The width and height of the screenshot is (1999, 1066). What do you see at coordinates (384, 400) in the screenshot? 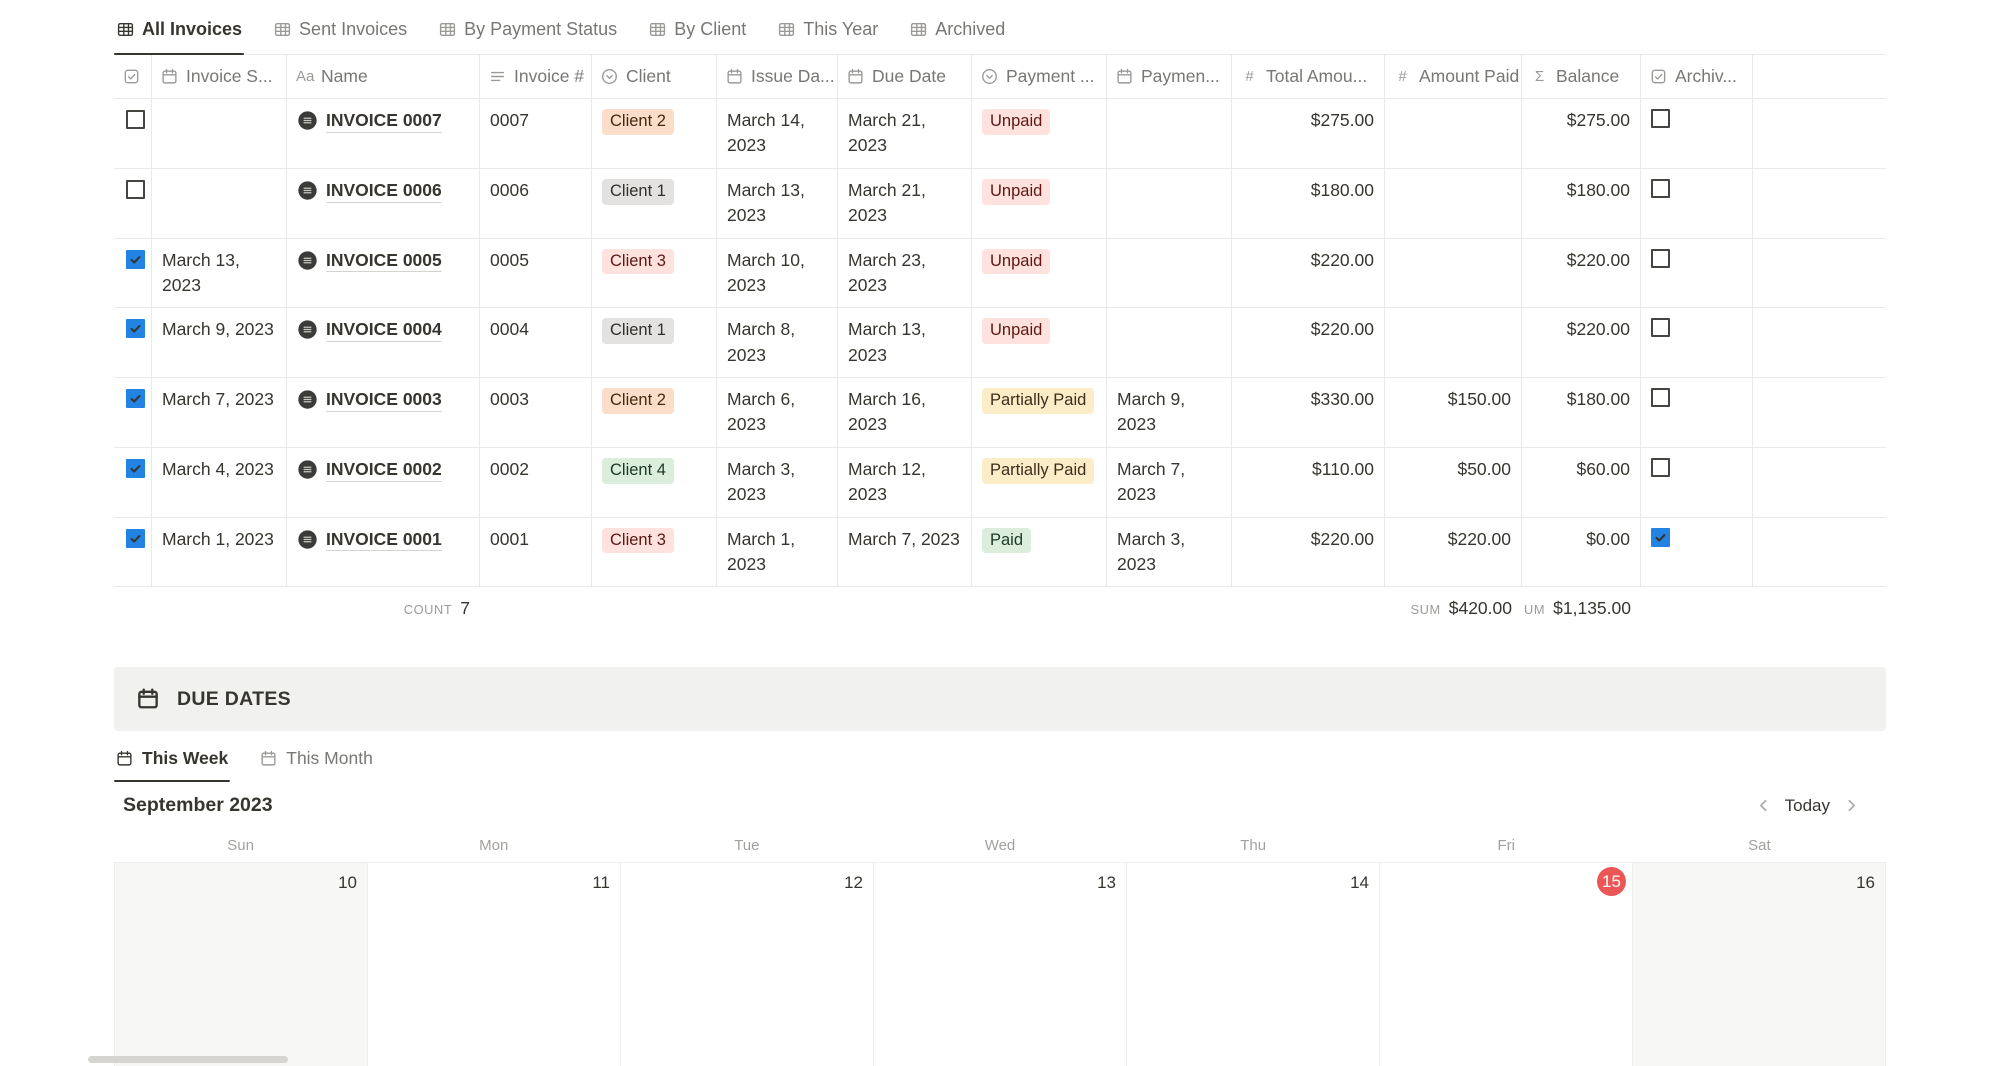
I see `invoice-page-link: INVOICE 0003` at bounding box center [384, 400].